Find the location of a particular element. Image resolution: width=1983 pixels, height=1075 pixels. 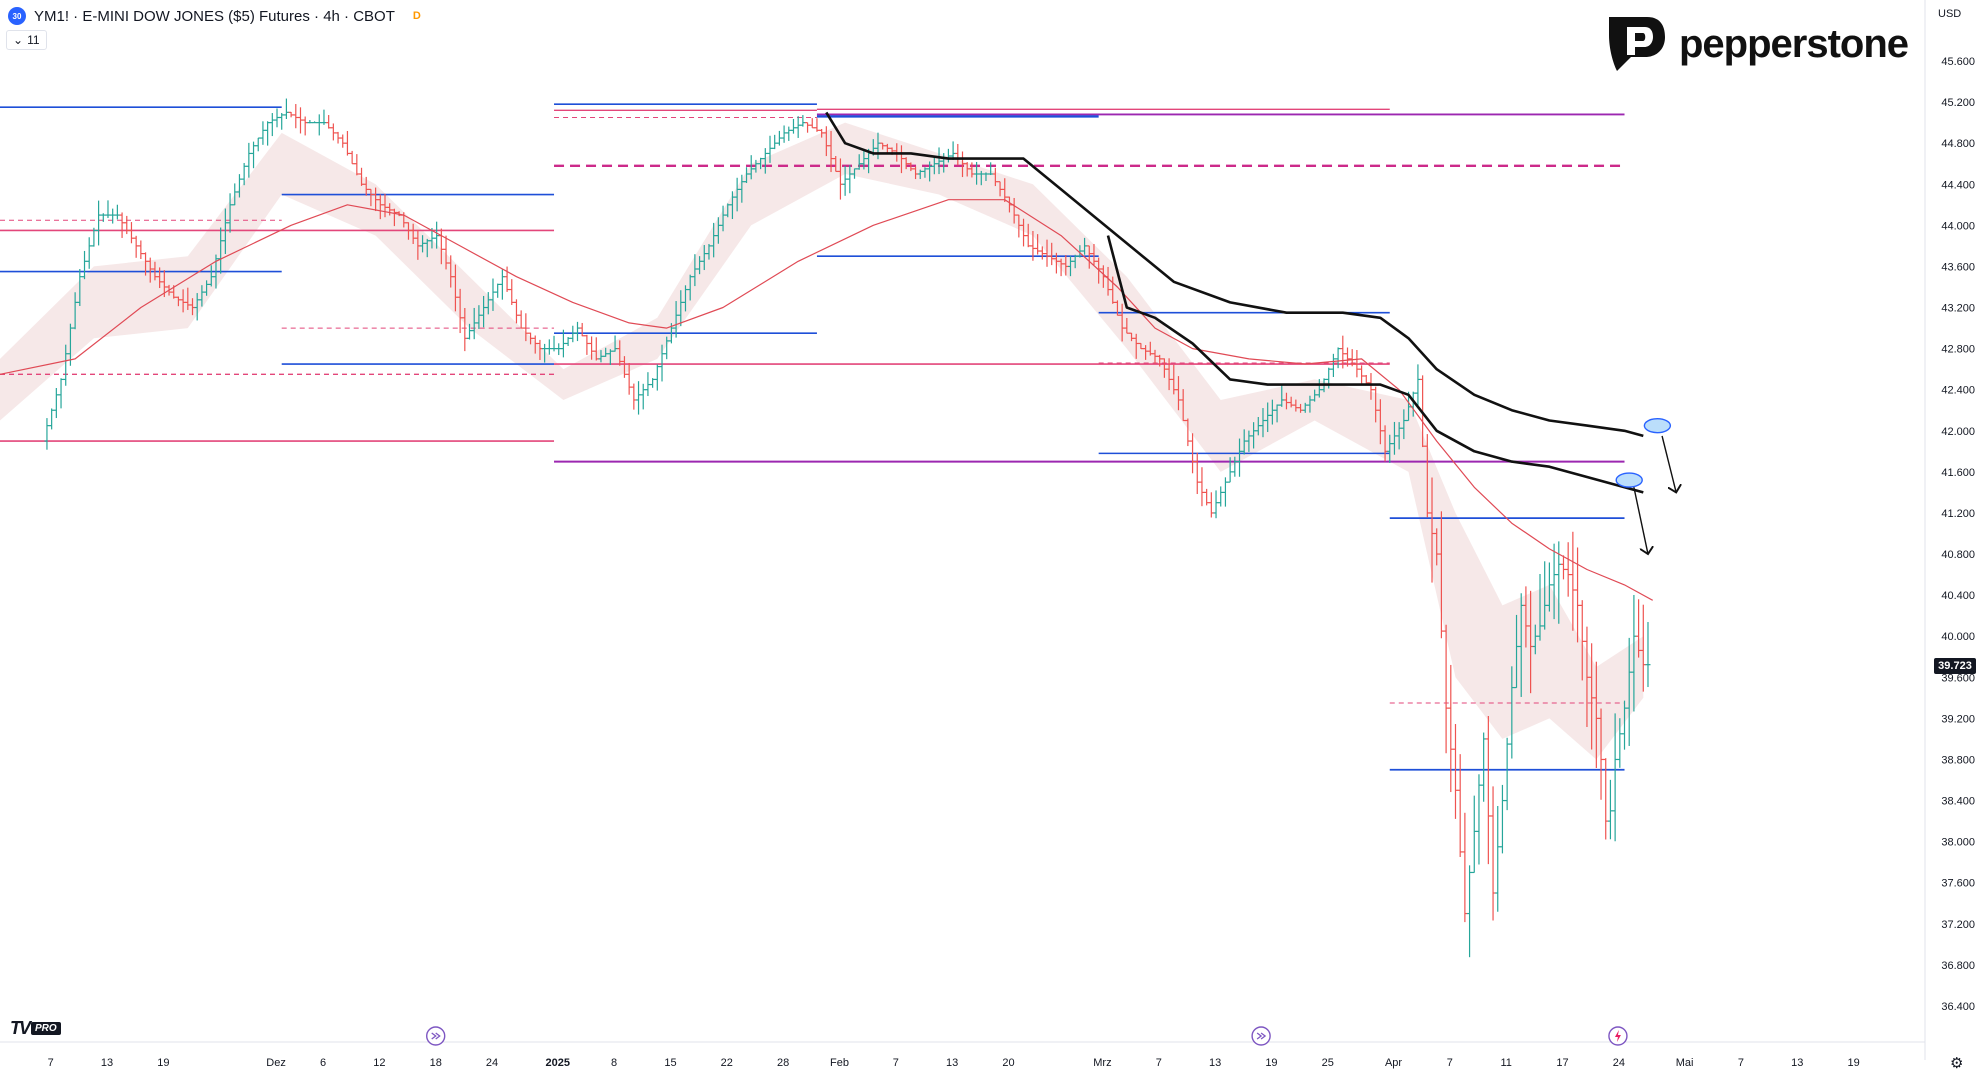

pepperstone-logo-icon is located at coordinates (1637, 44).